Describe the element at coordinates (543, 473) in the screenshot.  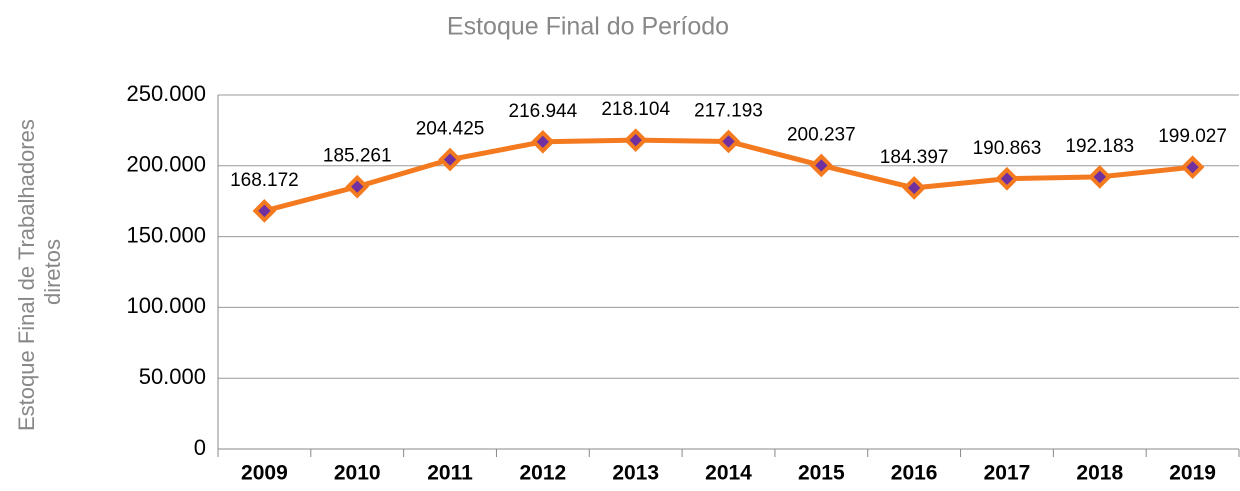
I see `x-tick-label: 2012` at that location.